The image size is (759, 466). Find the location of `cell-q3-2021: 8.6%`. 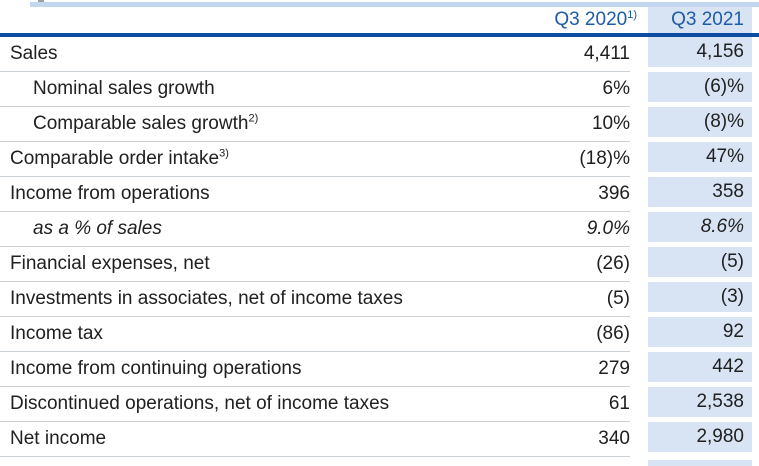

cell-q3-2021: 8.6% is located at coordinates (700, 227).